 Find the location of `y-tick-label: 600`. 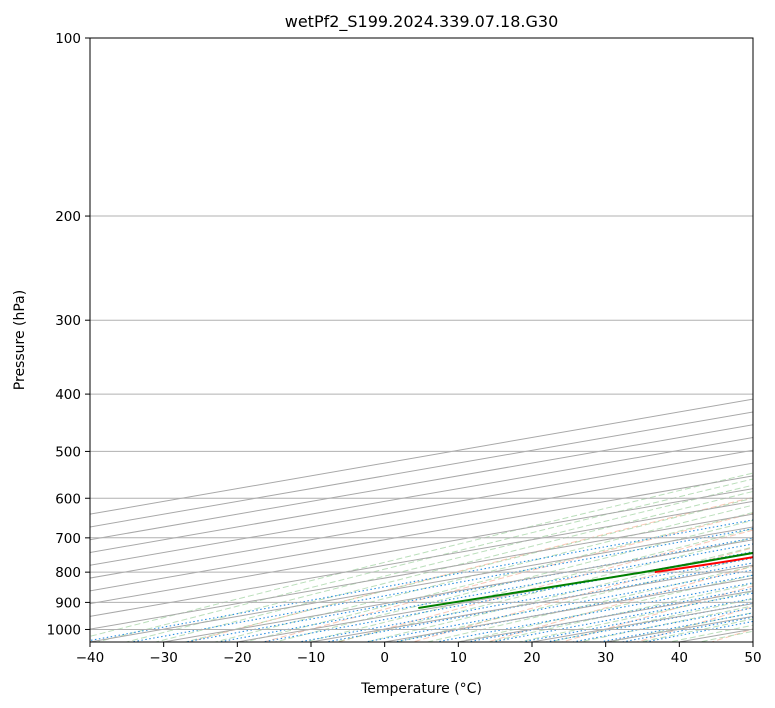

y-tick-label: 600 is located at coordinates (68, 499).